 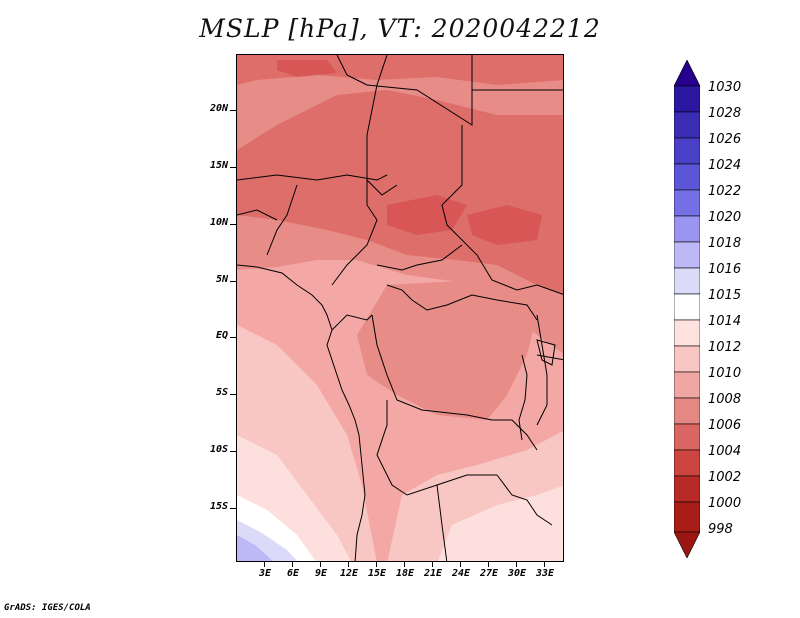 What do you see at coordinates (433, 573) in the screenshot?
I see `lon-label: 21E` at bounding box center [433, 573].